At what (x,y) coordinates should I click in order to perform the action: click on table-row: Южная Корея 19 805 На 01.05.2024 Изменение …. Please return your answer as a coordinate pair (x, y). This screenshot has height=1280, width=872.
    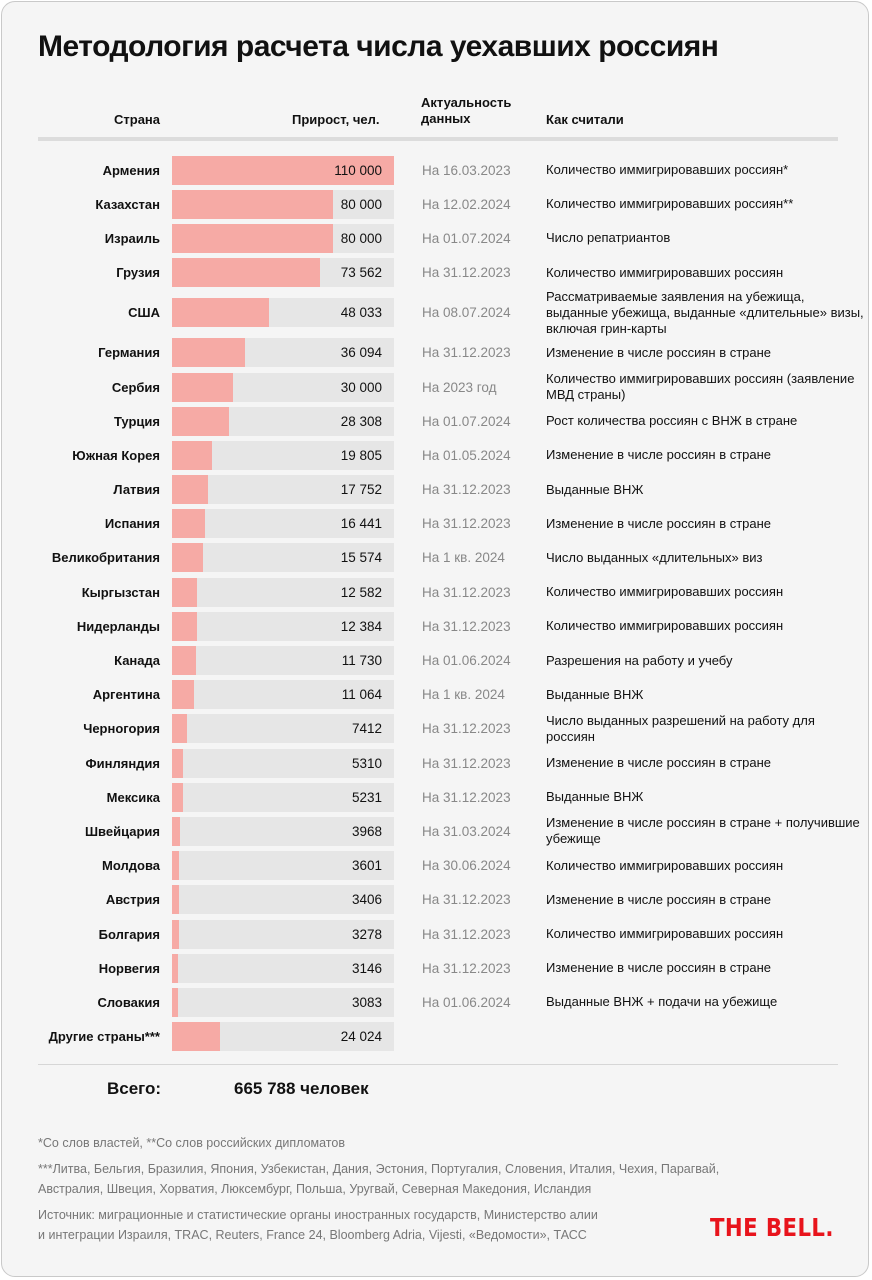
    Looking at the image, I should click on (437, 455).